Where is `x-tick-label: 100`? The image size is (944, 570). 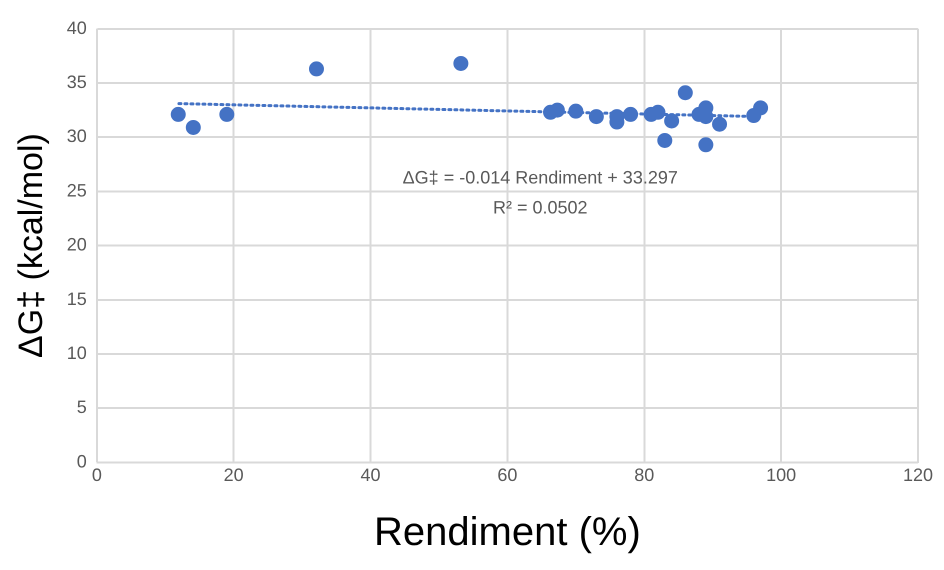 x-tick-label: 100 is located at coordinates (781, 475).